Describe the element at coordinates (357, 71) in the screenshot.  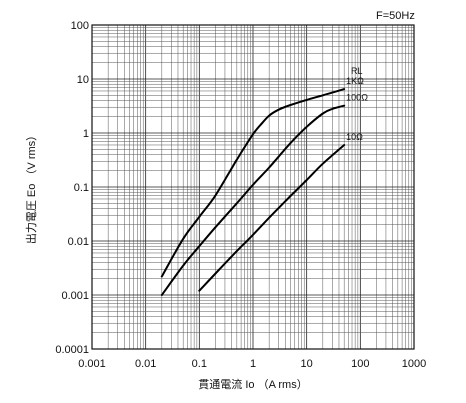
I see `legend-title: RL` at that location.